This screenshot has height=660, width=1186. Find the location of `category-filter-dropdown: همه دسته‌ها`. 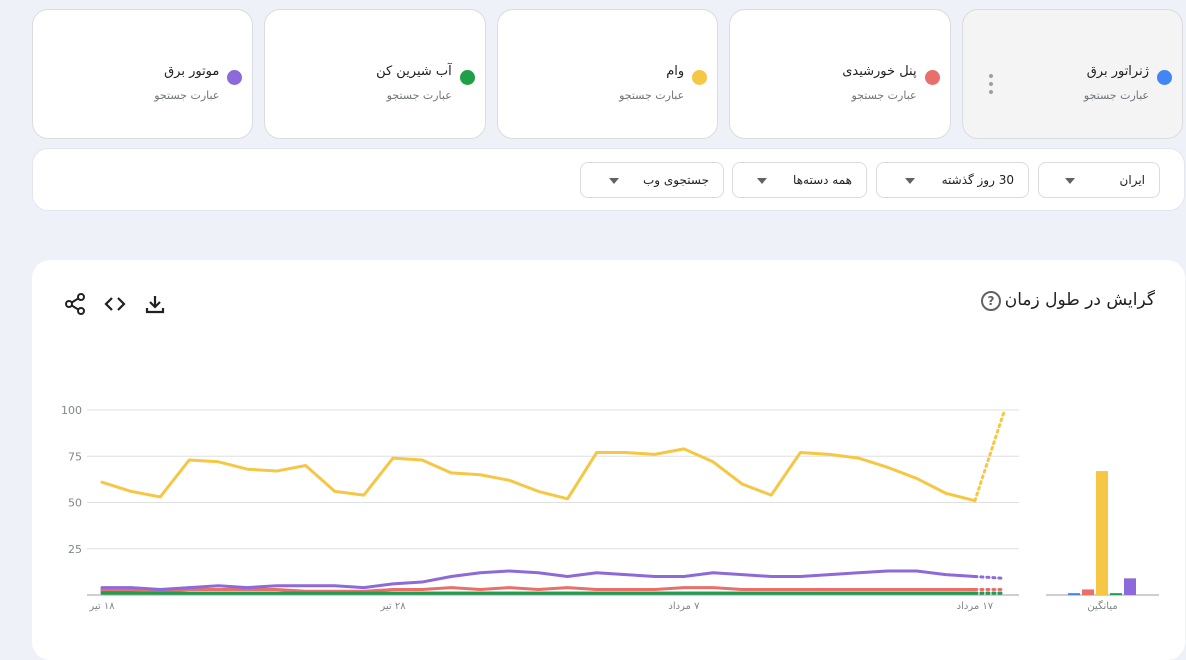

category-filter-dropdown: همه دسته‌ها is located at coordinates (799, 180).